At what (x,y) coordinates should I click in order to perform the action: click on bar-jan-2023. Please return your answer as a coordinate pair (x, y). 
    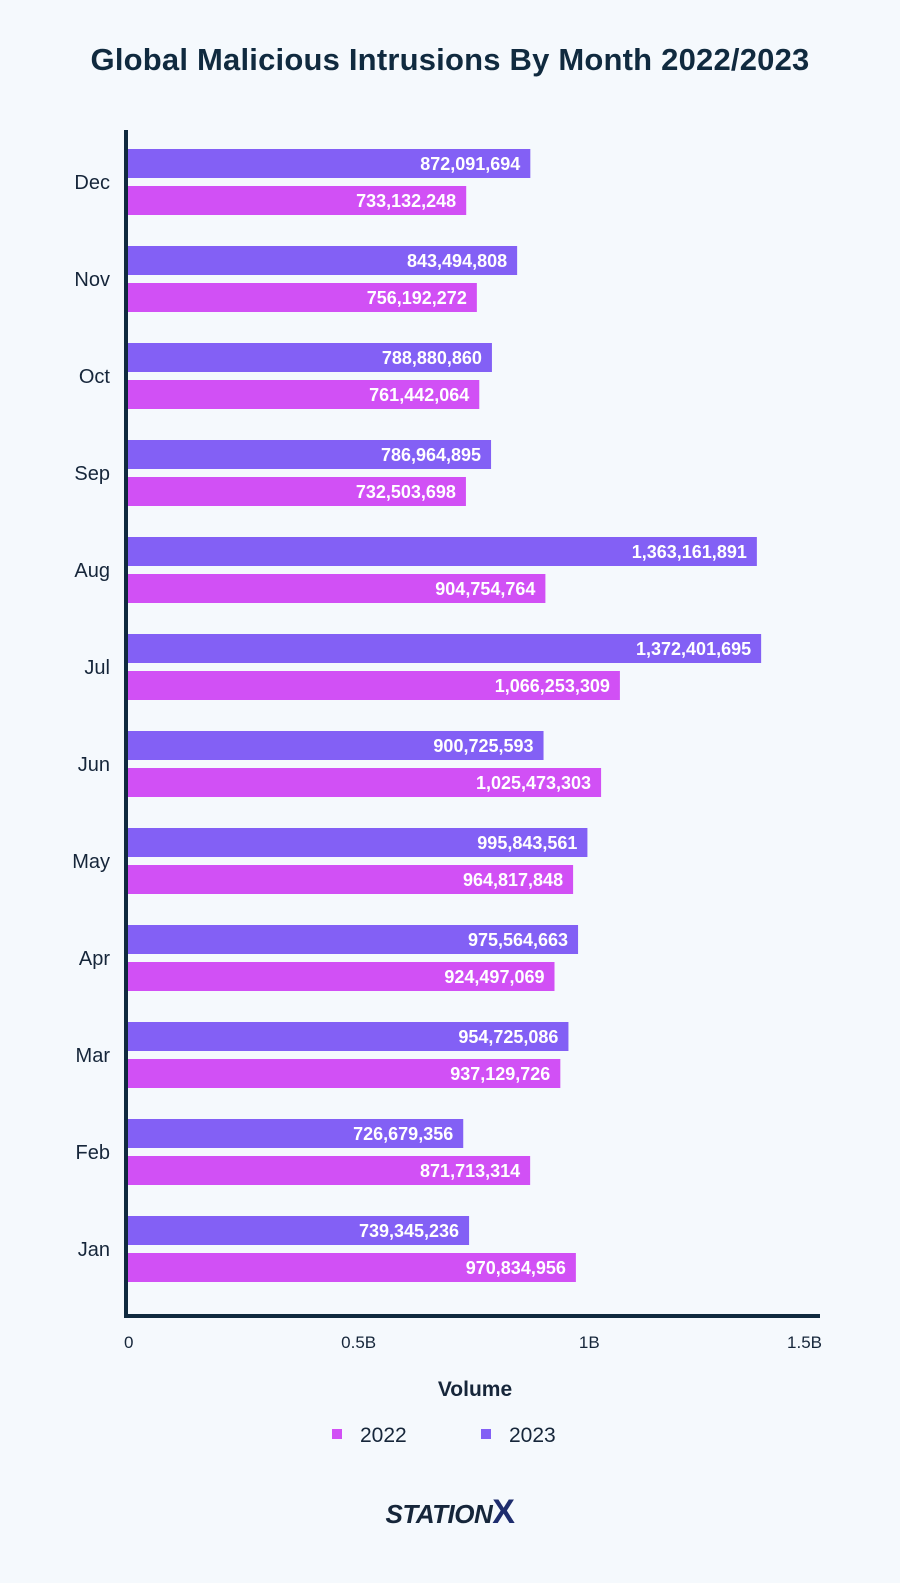
    Looking at the image, I should click on (299, 1230).